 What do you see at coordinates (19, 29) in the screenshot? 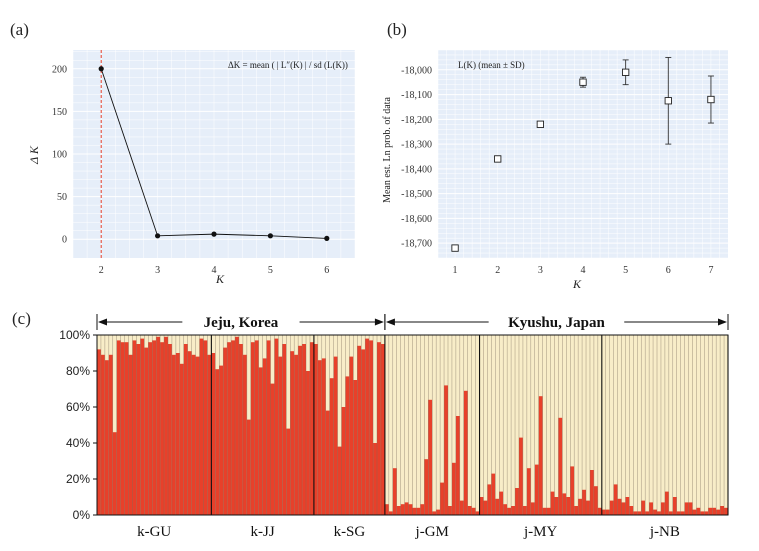
I see `panel-a-label: (a)` at bounding box center [19, 29].